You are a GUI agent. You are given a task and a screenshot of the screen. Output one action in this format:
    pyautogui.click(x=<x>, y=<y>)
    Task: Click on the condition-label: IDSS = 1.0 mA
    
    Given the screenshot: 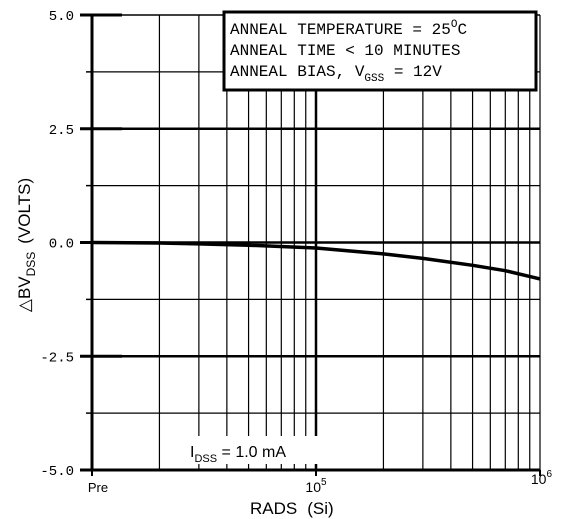 What is the action you would take?
    pyautogui.click(x=253, y=450)
    